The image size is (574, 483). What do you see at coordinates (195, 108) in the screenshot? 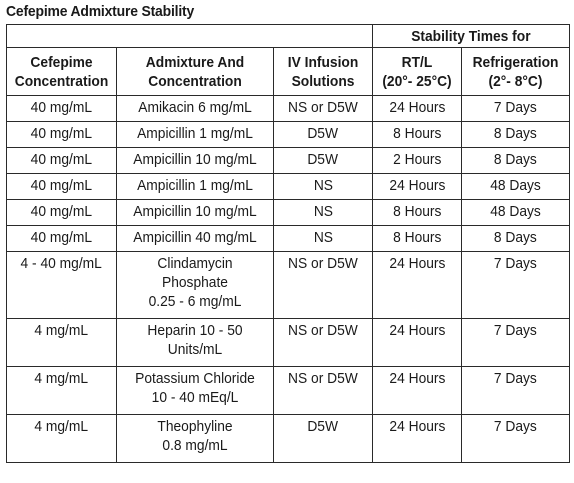
I see `cell-admixture: Amikacin 6 mg/mL` at bounding box center [195, 108].